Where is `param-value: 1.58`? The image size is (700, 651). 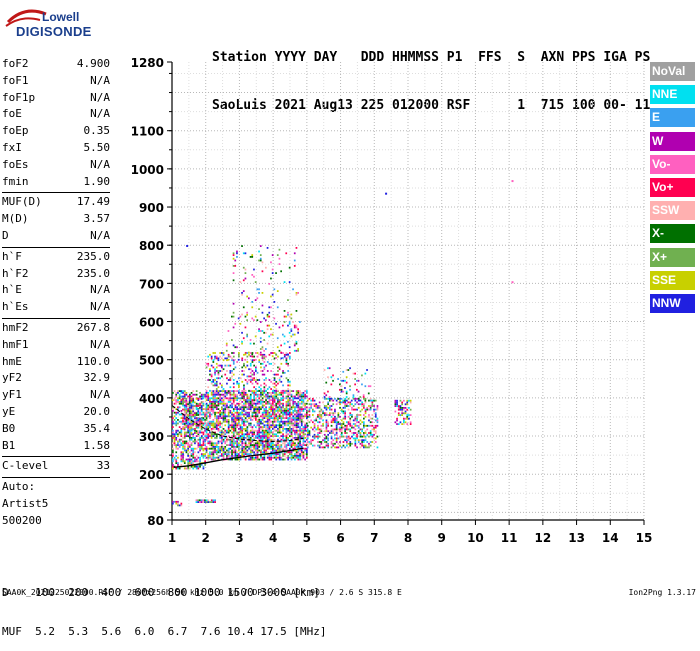 param-value: 1.58 is located at coordinates (97, 445).